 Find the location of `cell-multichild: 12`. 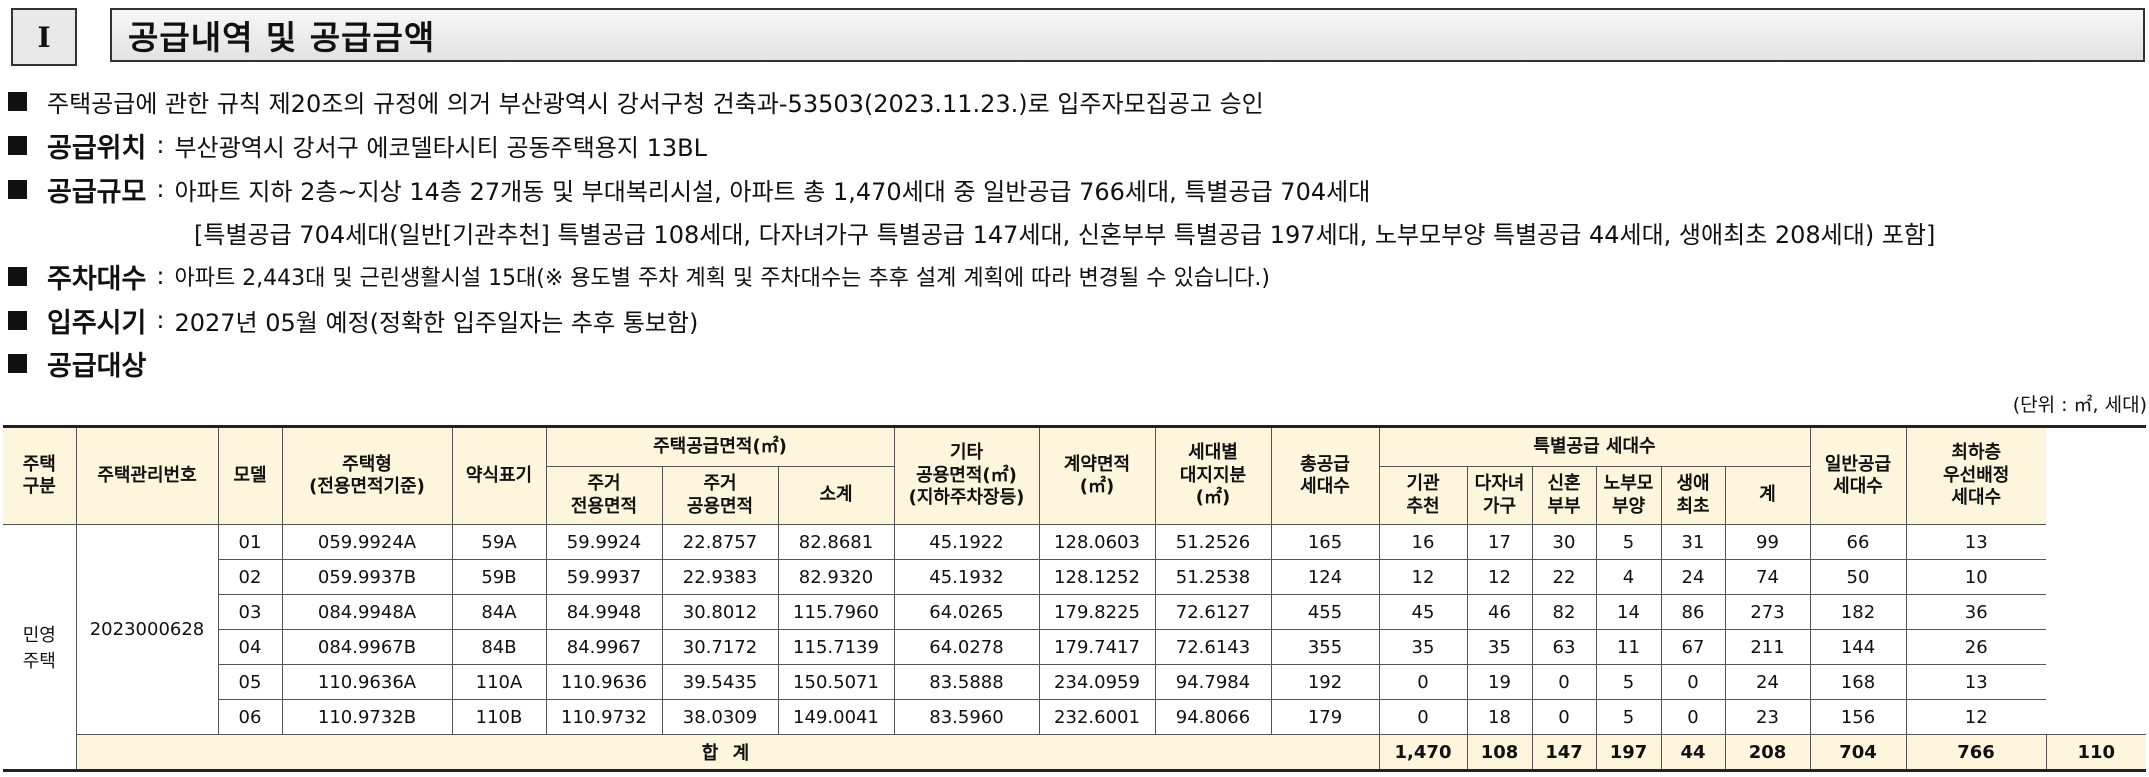

cell-multichild: 12 is located at coordinates (1499, 577).